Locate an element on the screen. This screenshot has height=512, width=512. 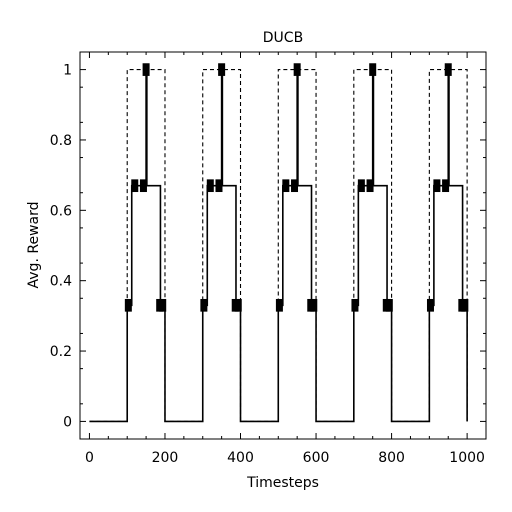
y-tick-label: 0 is located at coordinates (67, 422).